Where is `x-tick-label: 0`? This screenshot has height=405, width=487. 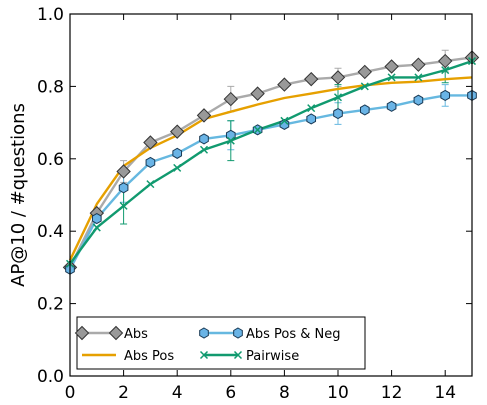
x-tick-label: 0 is located at coordinates (70, 393).